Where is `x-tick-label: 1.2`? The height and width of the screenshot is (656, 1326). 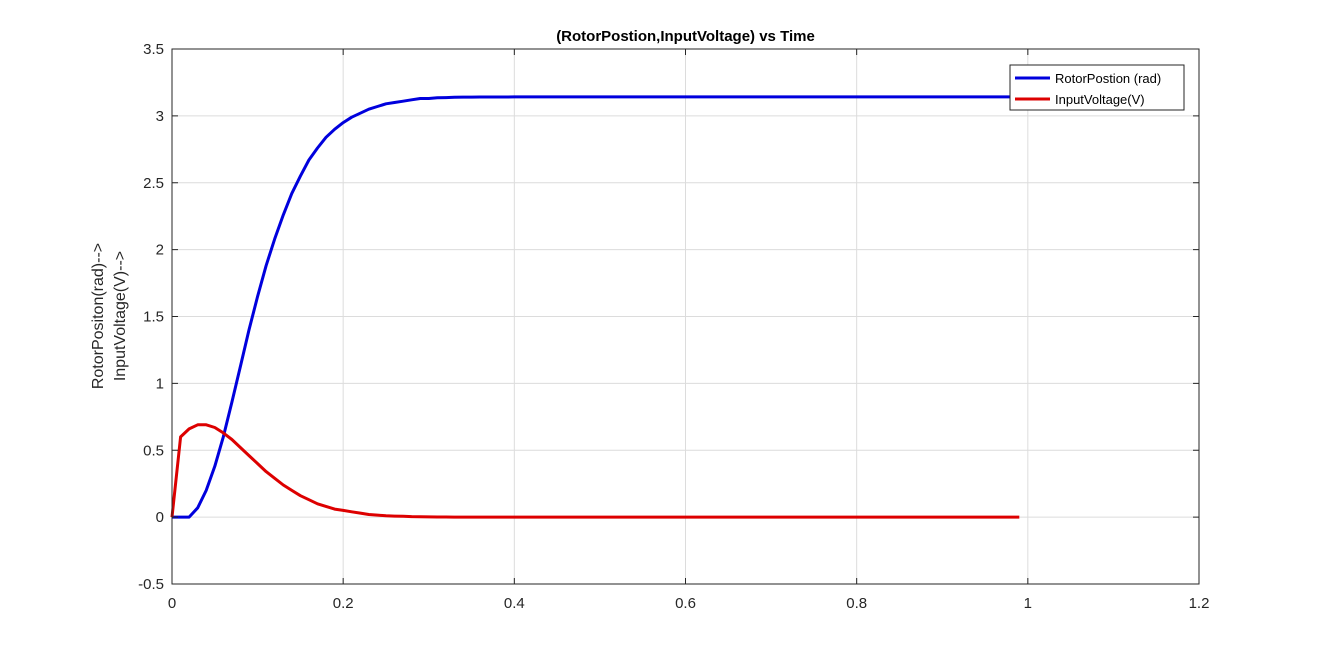 x-tick-label: 1.2 is located at coordinates (1199, 603).